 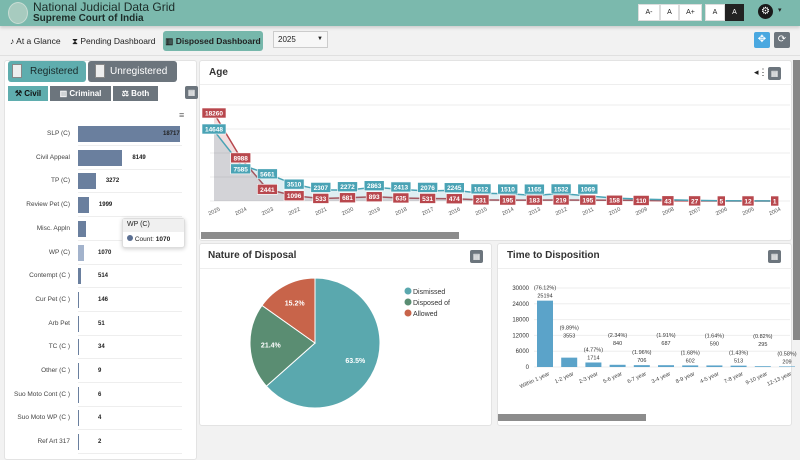 I want to click on bar-label: Other (C ), so click(x=55, y=370).